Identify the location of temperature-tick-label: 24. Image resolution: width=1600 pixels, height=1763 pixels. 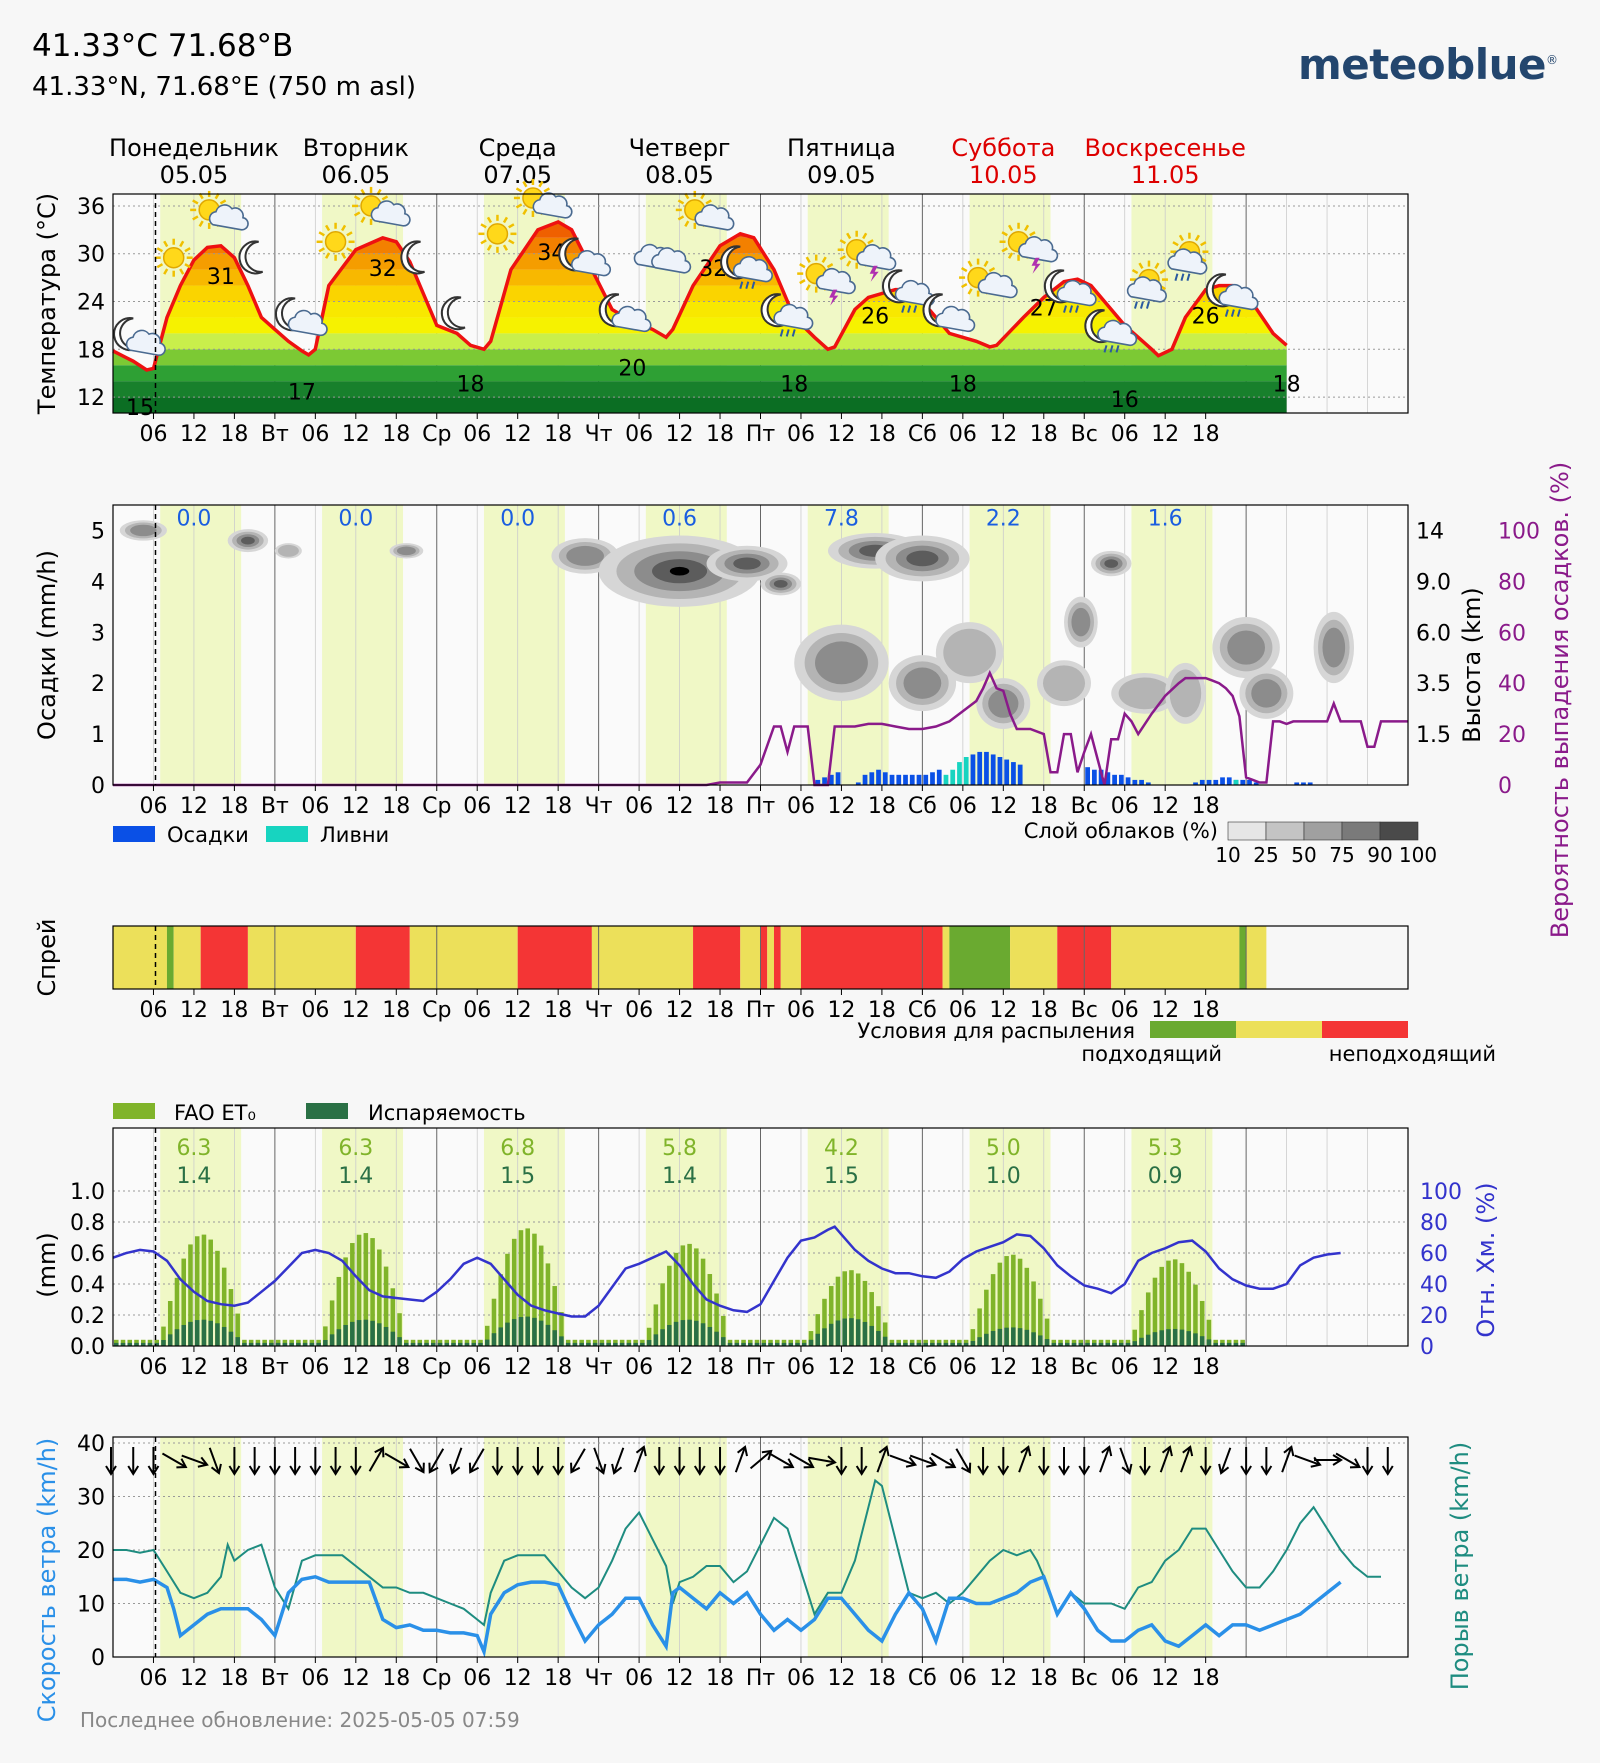
(91, 303).